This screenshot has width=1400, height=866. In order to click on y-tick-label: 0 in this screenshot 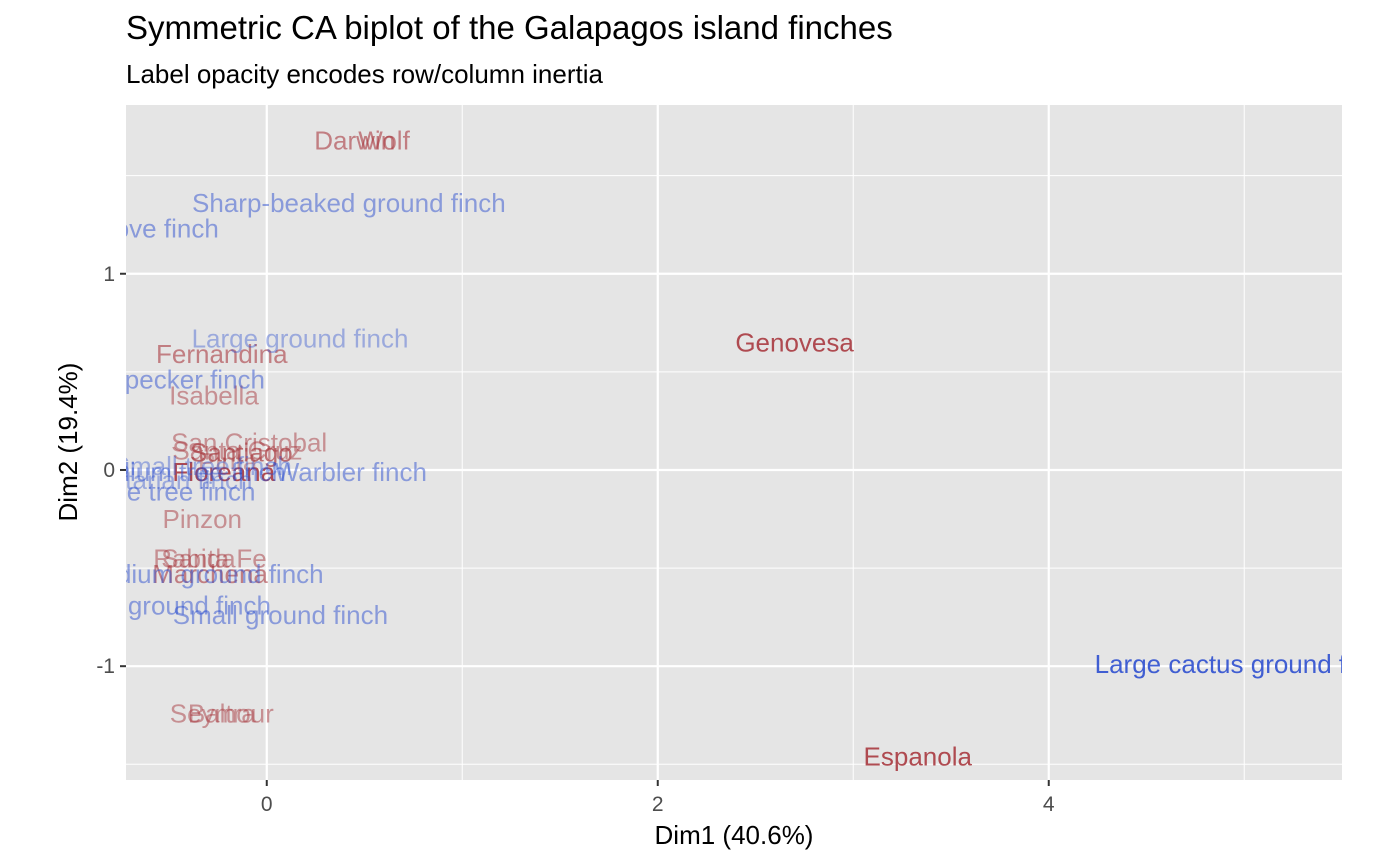, I will do `click(109, 470)`.